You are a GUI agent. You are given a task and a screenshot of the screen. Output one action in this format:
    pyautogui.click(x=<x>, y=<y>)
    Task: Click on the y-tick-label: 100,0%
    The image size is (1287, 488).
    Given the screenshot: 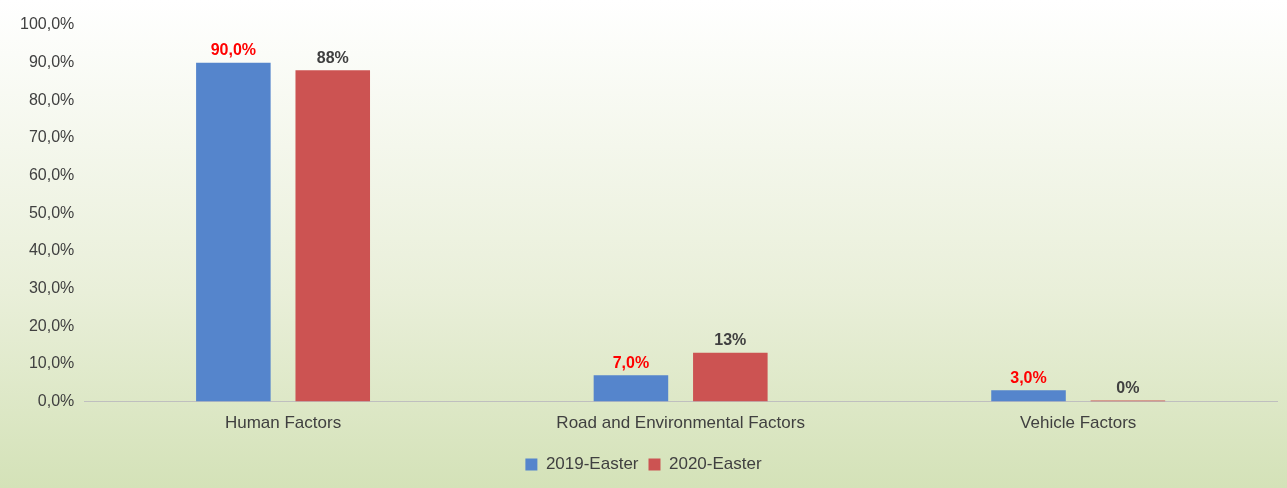 What is the action you would take?
    pyautogui.click(x=47, y=24)
    